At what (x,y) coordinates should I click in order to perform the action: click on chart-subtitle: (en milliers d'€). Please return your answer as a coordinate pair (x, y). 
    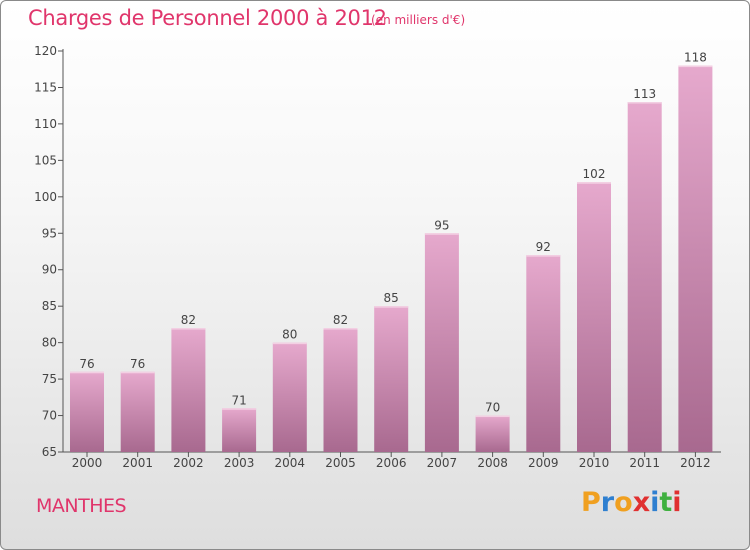
    Looking at the image, I should click on (418, 20).